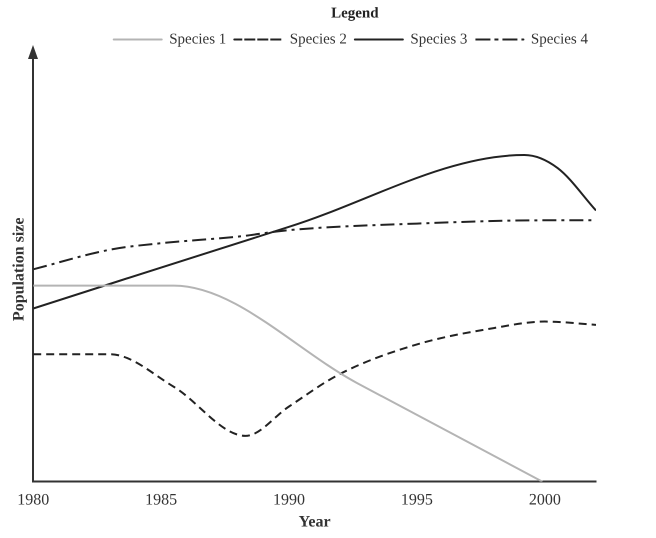 This screenshot has height=538, width=656. I want to click on legend-title: Legend, so click(355, 13).